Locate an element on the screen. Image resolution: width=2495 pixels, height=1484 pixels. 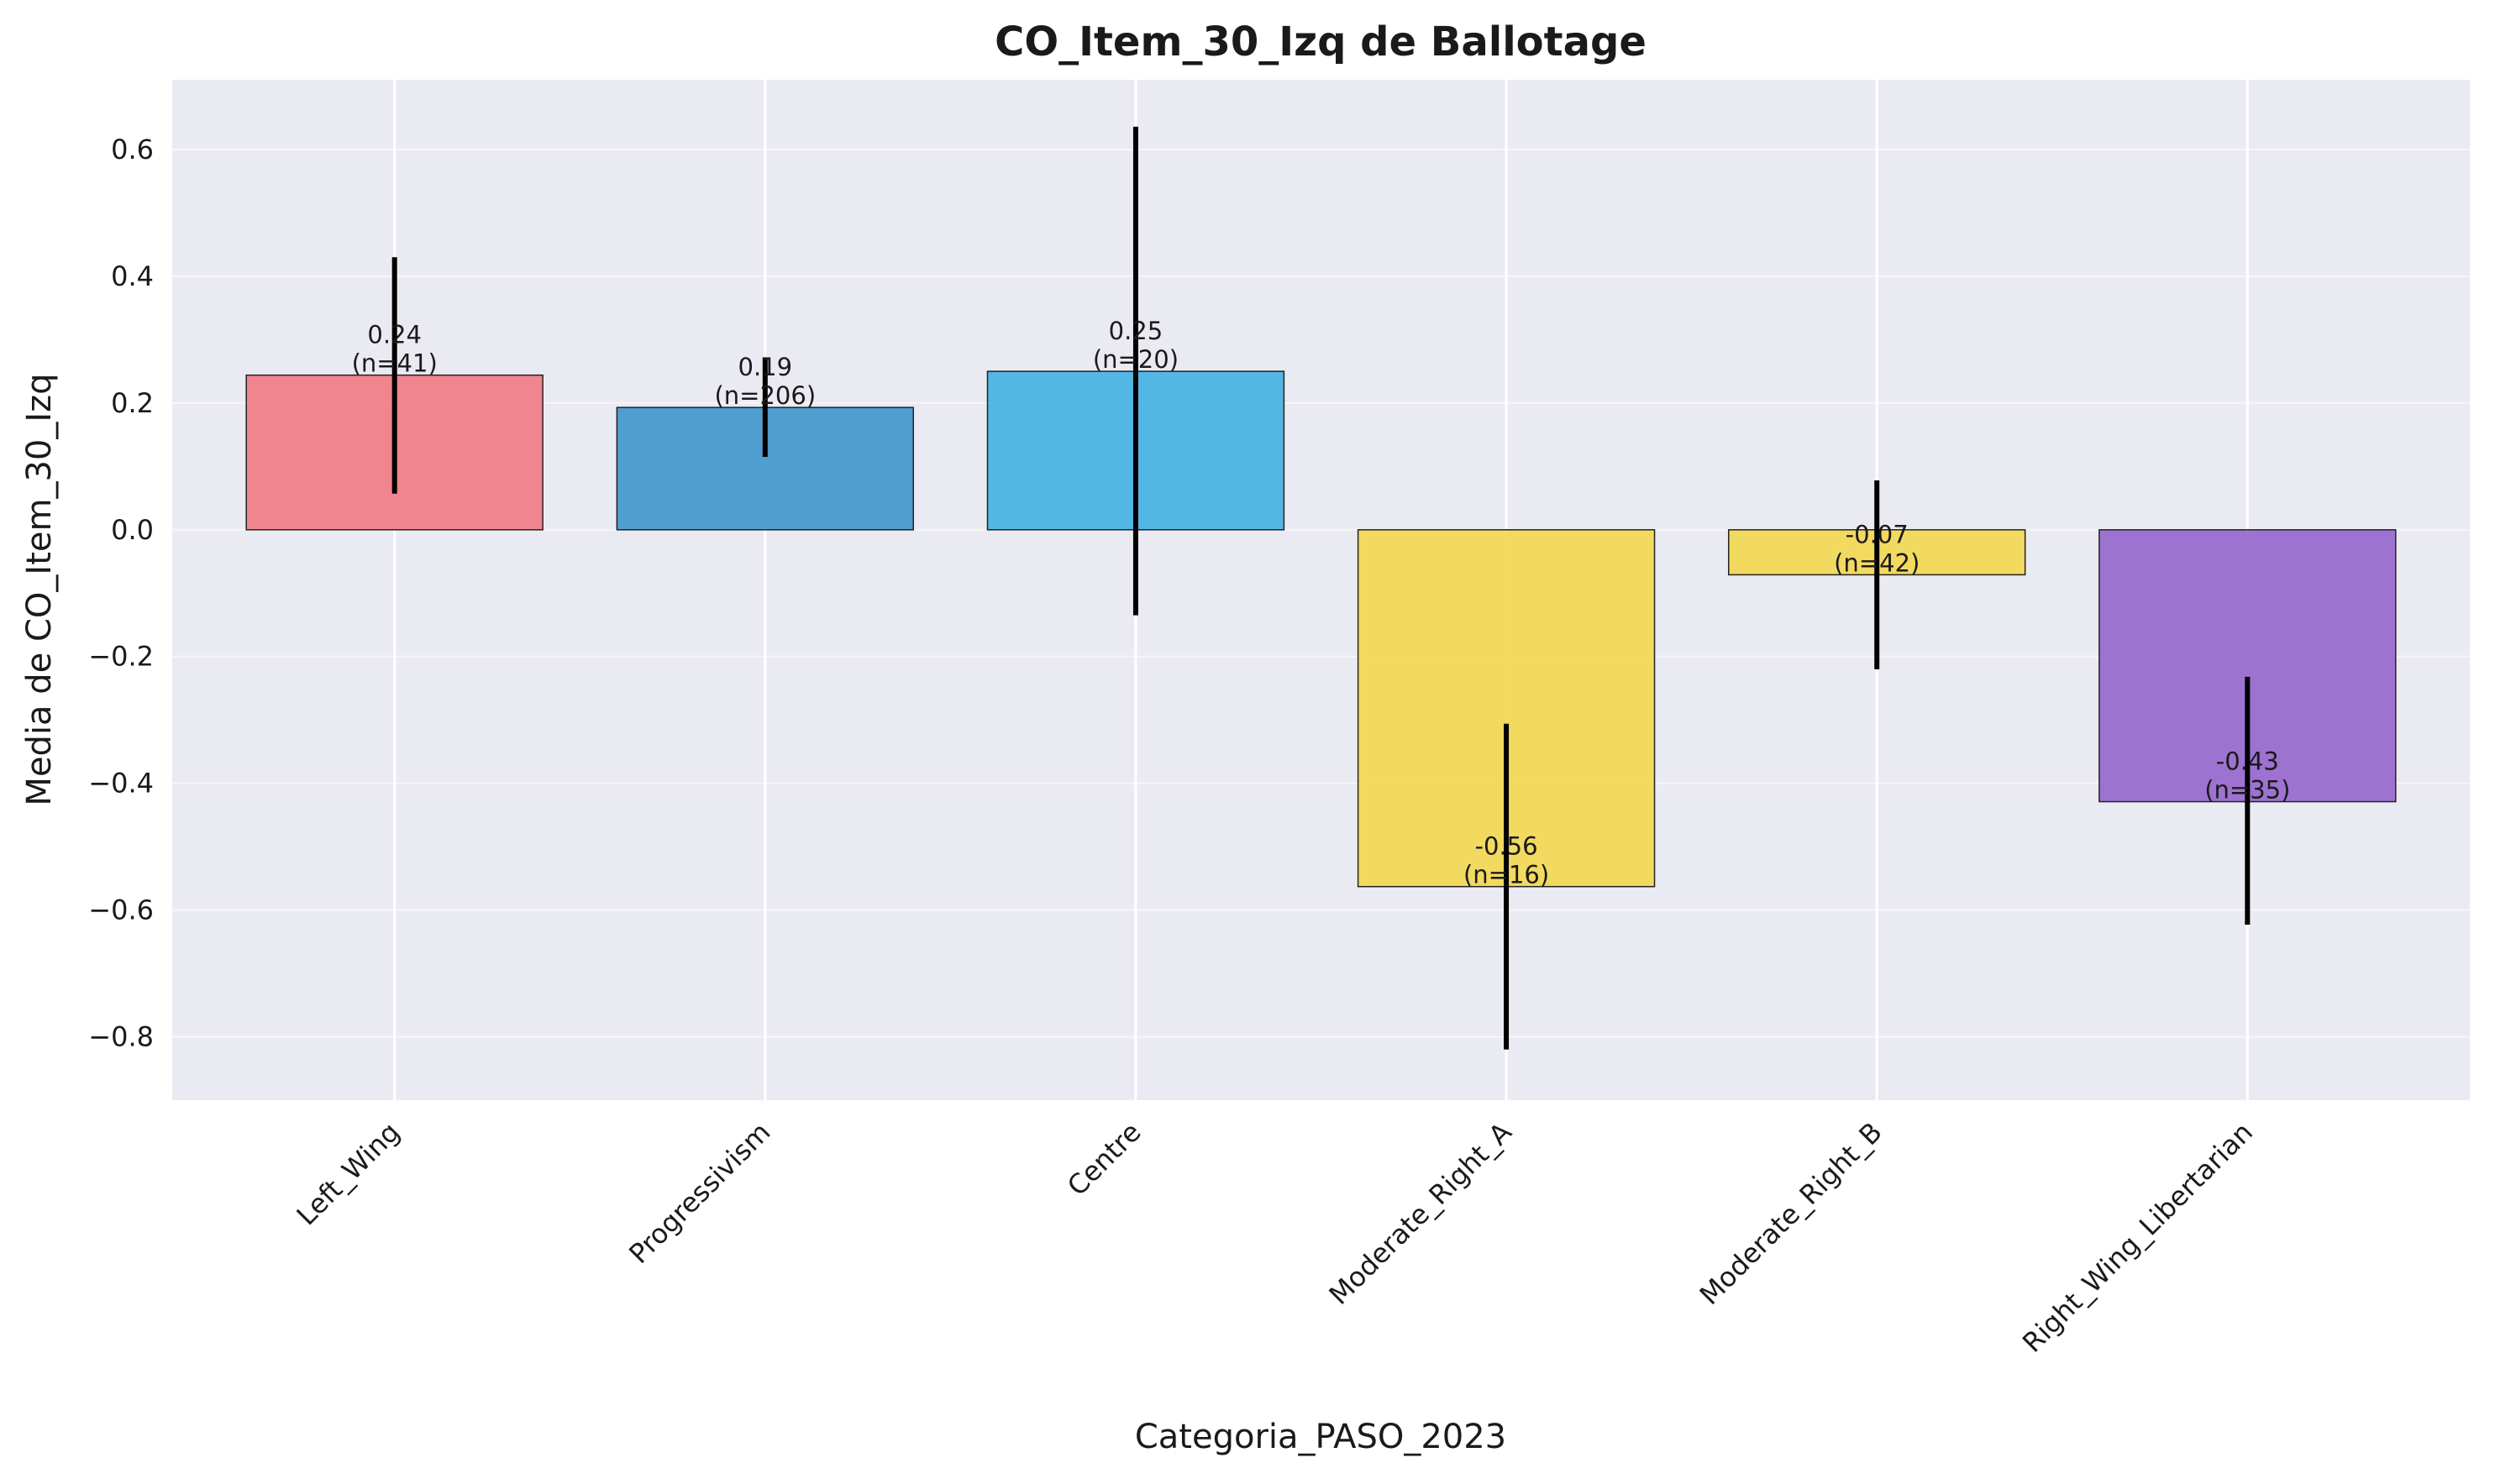
value-label: 0.19 is located at coordinates (765, 367).